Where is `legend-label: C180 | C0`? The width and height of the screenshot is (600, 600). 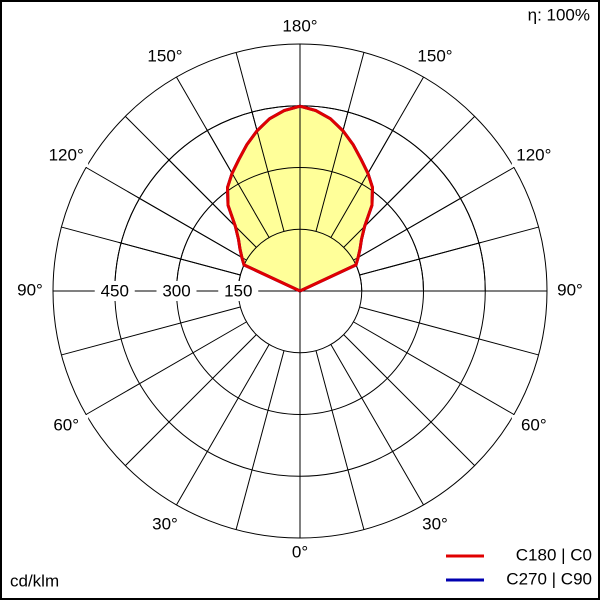 legend-label: C180 | C0 is located at coordinates (554, 554).